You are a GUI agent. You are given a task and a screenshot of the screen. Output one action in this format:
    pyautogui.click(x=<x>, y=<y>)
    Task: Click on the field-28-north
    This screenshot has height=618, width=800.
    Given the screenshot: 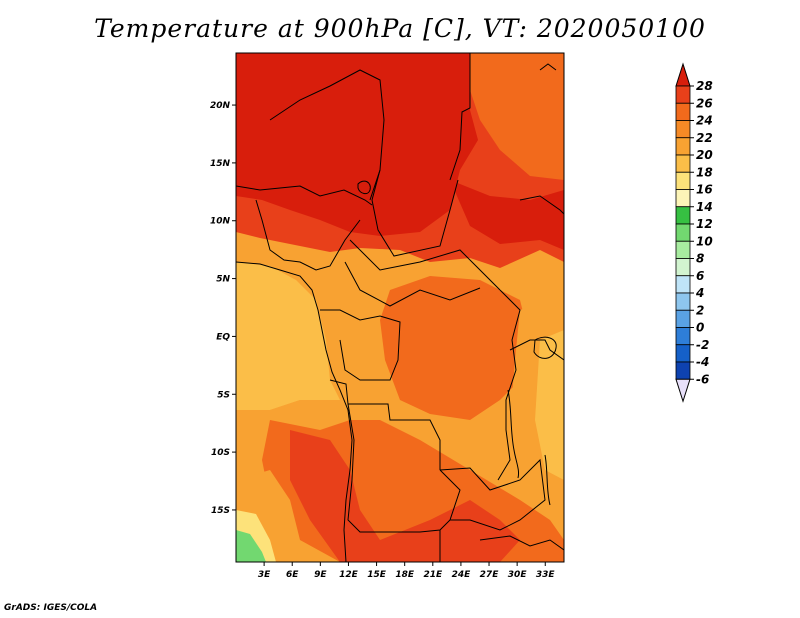 What is the action you would take?
    pyautogui.click(x=357, y=144)
    